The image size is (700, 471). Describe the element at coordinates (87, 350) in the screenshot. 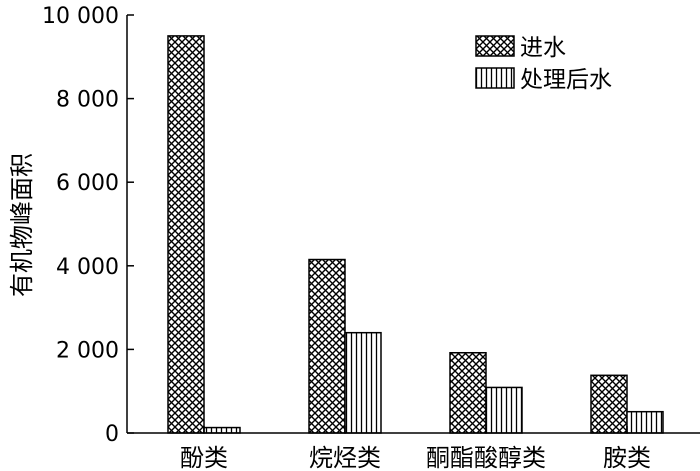

I see `y-tick-label: 2 000` at that location.